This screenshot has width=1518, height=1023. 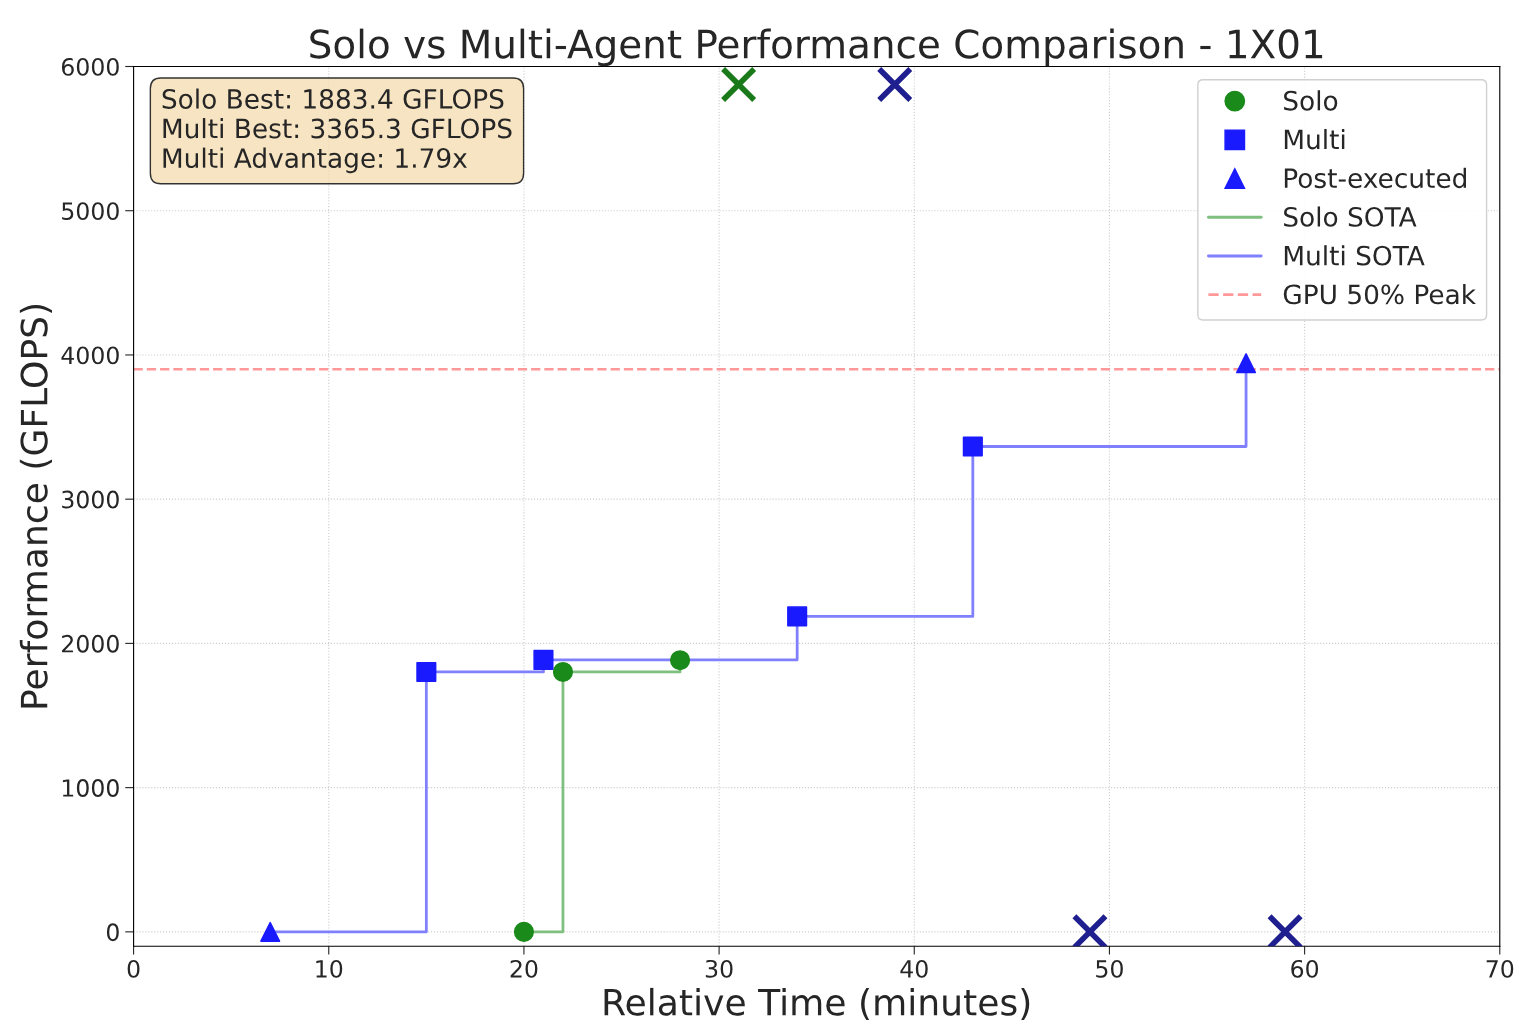 What do you see at coordinates (333, 98) in the screenshot?
I see `annotation: Solo Best: 1883.4 GFLOPS` at bounding box center [333, 98].